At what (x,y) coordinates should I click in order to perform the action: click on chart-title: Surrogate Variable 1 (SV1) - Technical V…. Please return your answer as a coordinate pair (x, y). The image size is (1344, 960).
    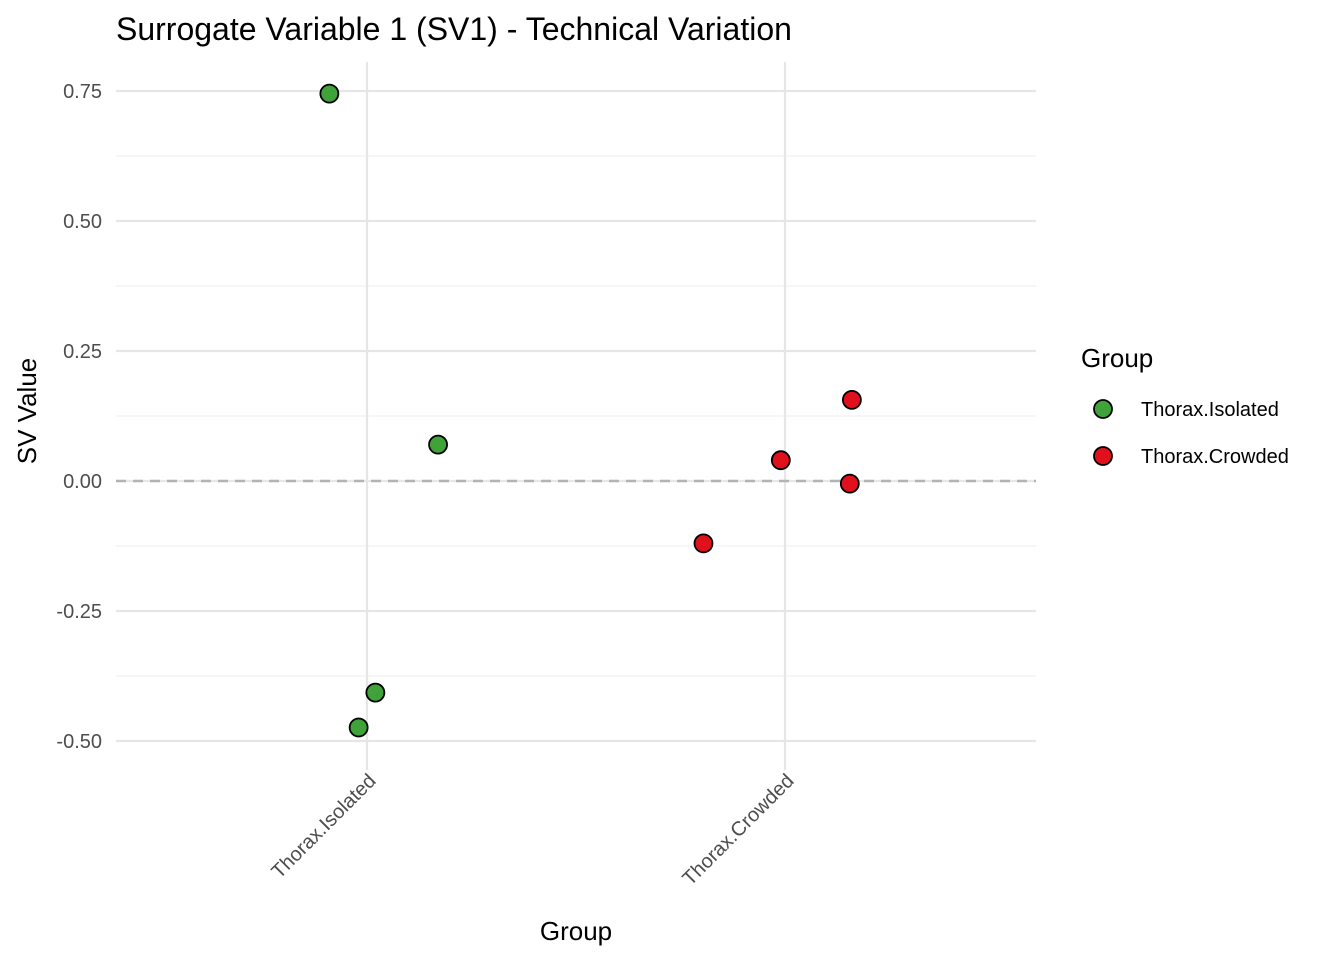
    Looking at the image, I should click on (454, 29).